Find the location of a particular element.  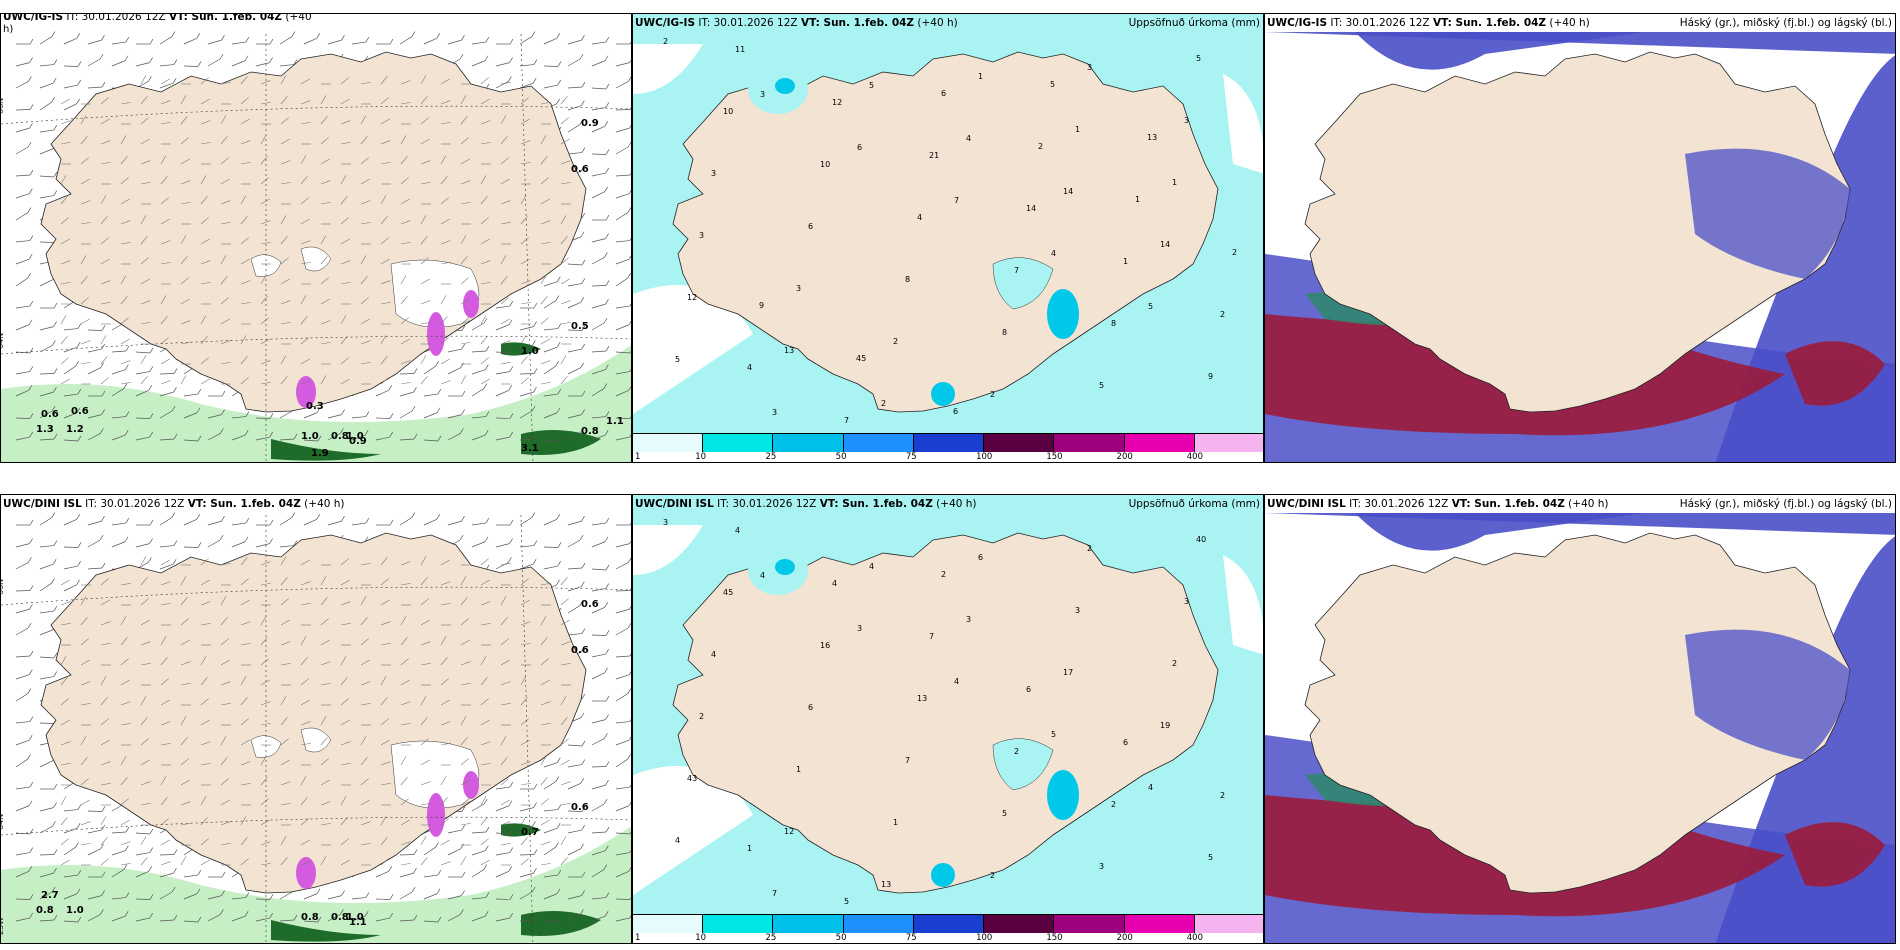

mid-cloud-land is located at coordinates (1767, 694).